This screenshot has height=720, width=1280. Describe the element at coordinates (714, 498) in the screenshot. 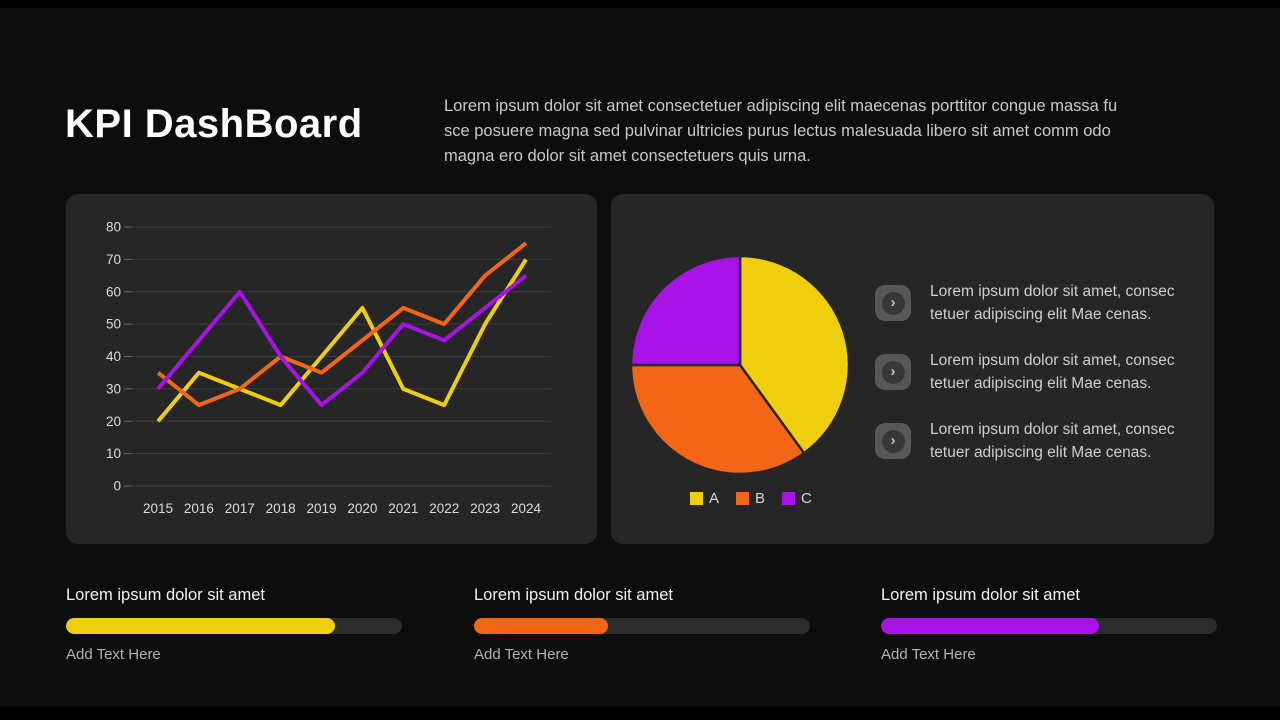

I see `legend-label-a: A` at that location.